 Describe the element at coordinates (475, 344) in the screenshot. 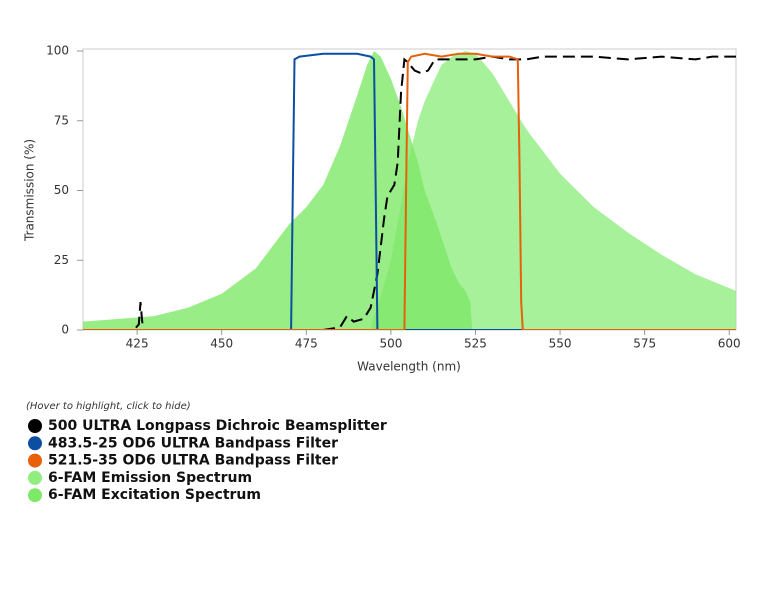

I see `x-tick-label: 525` at that location.